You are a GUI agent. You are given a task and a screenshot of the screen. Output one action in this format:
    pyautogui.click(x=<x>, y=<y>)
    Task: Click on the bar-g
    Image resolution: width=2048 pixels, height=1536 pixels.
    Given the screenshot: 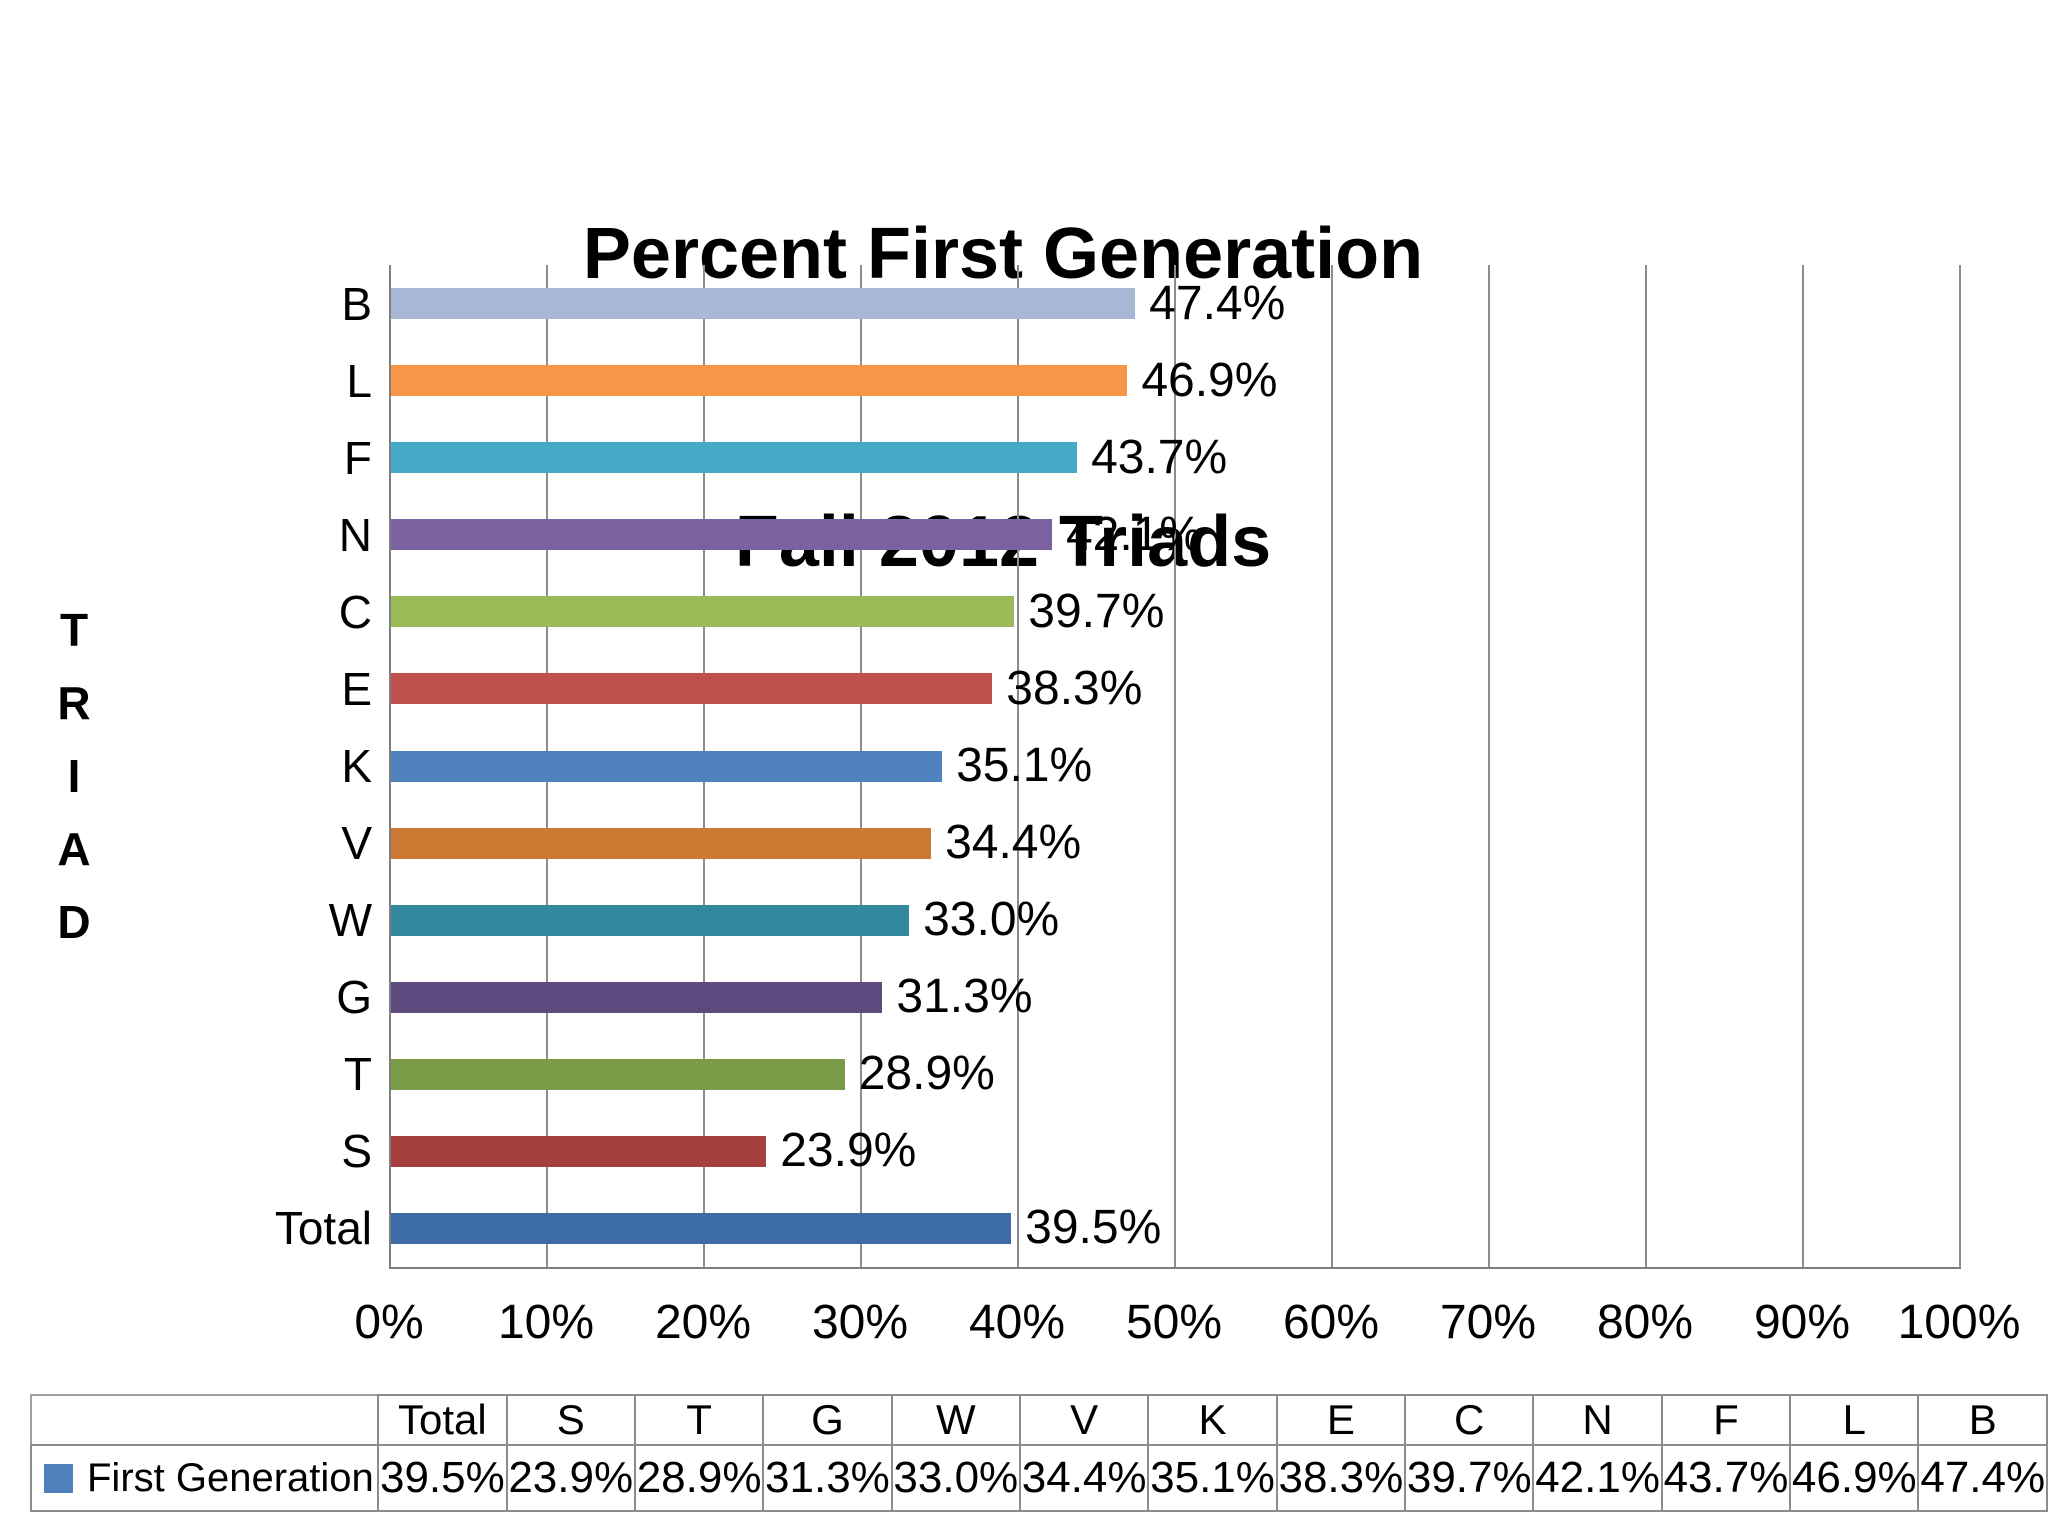 What is the action you would take?
    pyautogui.click(x=637, y=997)
    